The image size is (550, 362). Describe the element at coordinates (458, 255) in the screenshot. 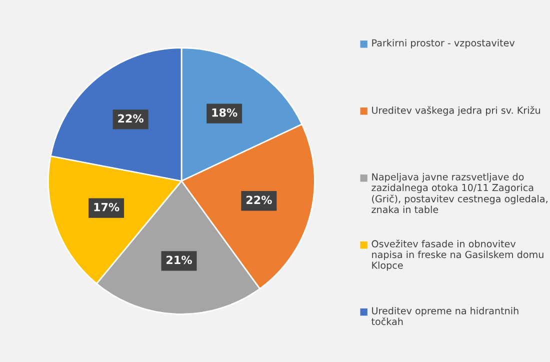

I see `legend-label: Osvežitev fasade in obnovitev napisa in freske na Gasilskem domu Klopce` at that location.